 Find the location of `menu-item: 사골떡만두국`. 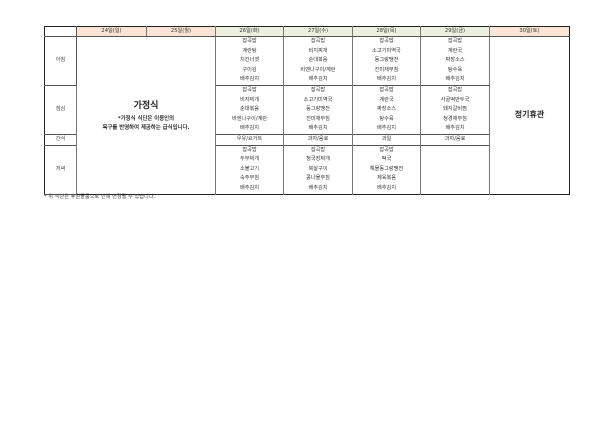

menu-item: 사골떡만두국 is located at coordinates (455, 100).